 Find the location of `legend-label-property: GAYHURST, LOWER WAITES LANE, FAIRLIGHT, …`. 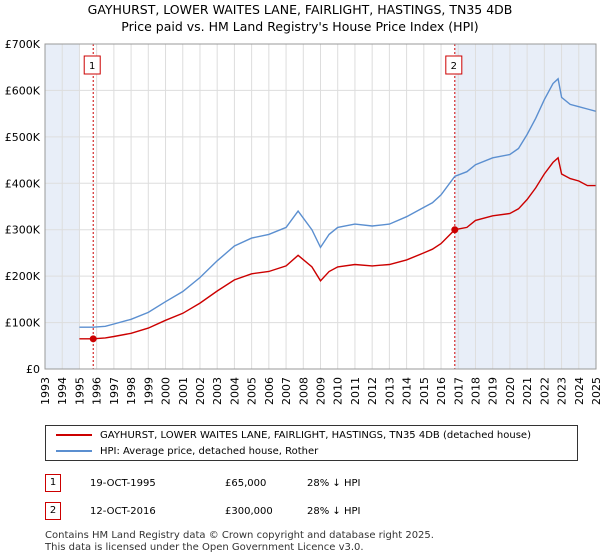

legend-label-property: GAYHURST, LOWER WAITES LANE, FAIRLIGHT, … is located at coordinates (315, 435).